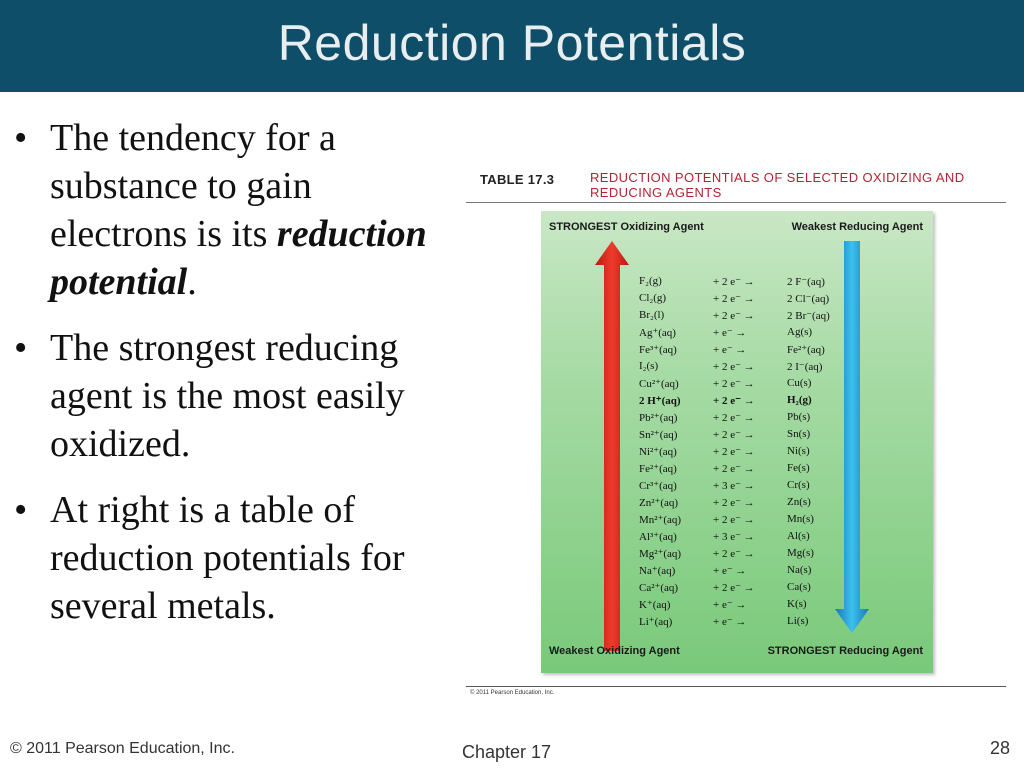 The height and width of the screenshot is (768, 1024). I want to click on figure-copyright: © 2011 Pearson Education, Inc., so click(512, 693).